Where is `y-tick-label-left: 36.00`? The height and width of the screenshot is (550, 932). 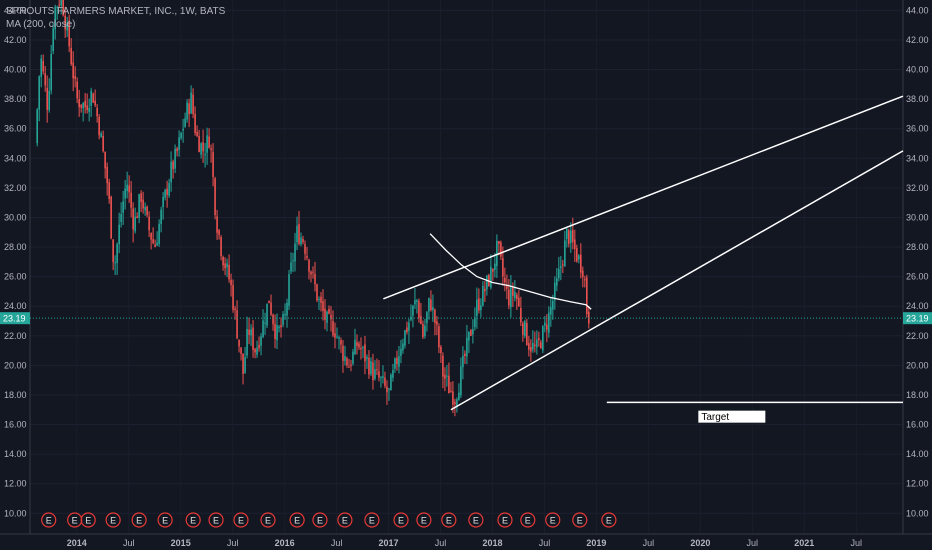
y-tick-label-left: 36.00 is located at coordinates (15, 129).